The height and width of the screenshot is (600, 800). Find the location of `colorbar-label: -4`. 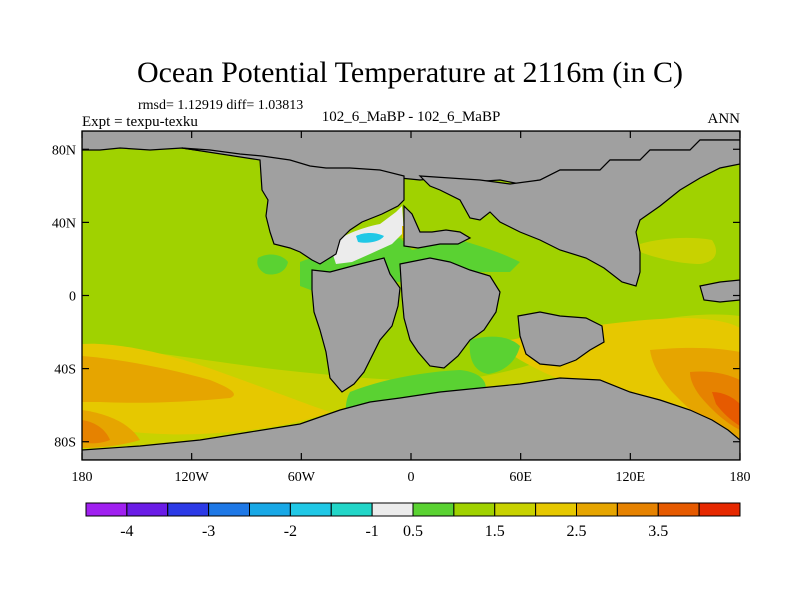

colorbar-label: -4 is located at coordinates (126, 531).